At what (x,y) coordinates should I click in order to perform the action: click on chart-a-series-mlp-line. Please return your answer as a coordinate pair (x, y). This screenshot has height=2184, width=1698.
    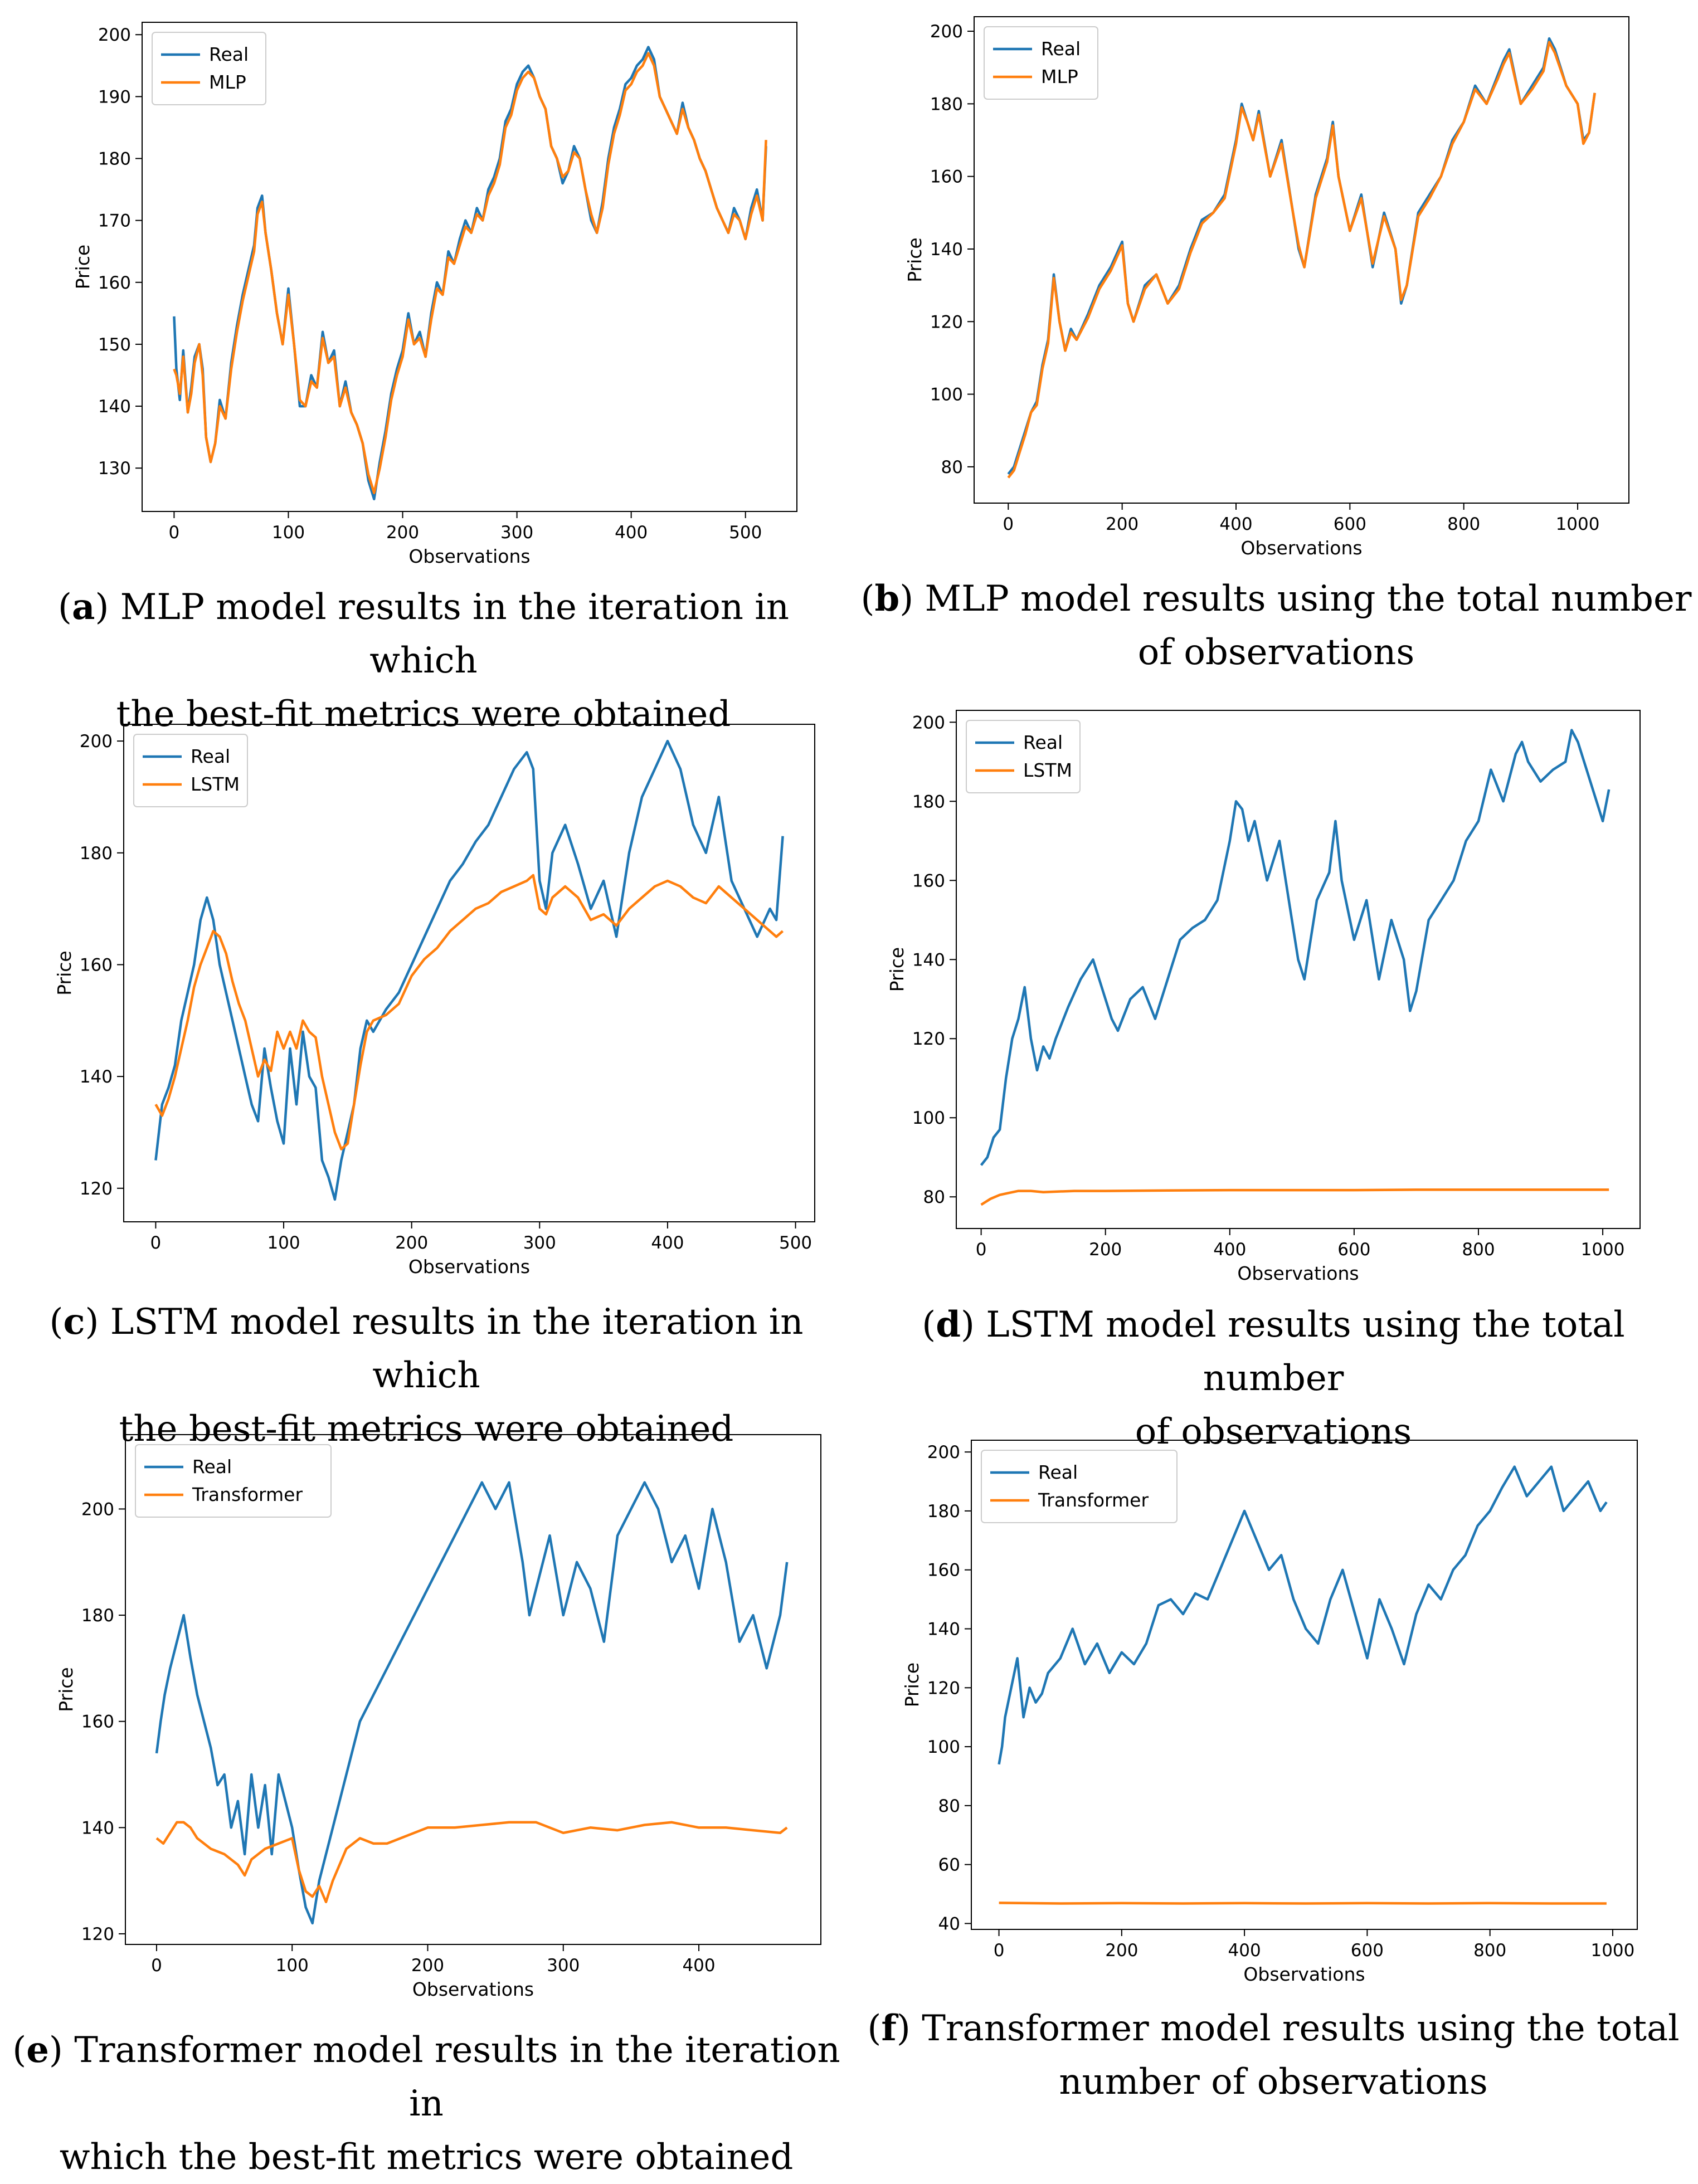
    Looking at the image, I should click on (470, 273).